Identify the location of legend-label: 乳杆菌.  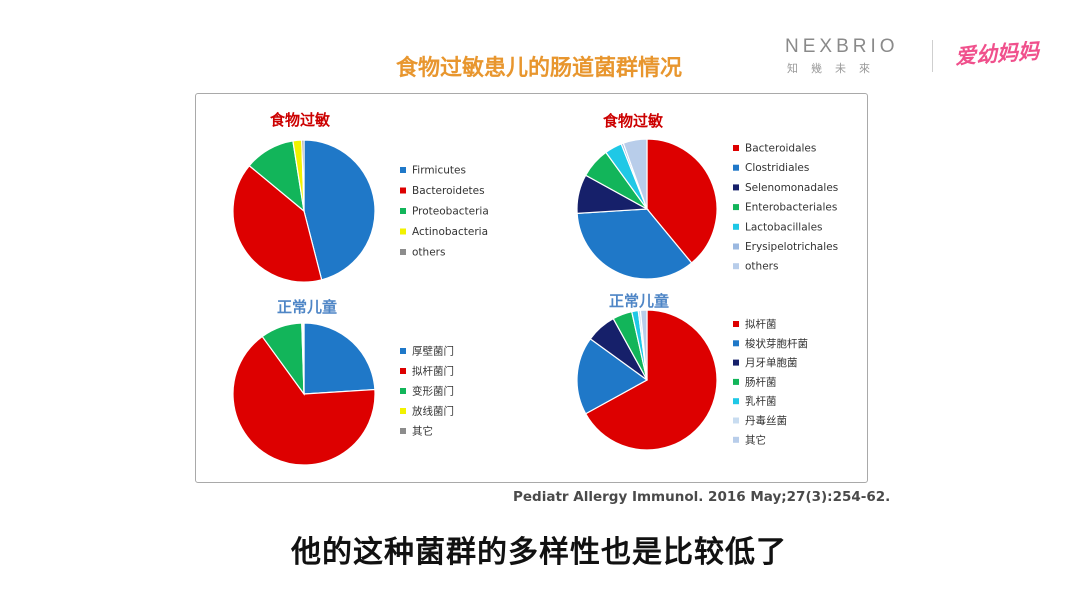
(761, 401).